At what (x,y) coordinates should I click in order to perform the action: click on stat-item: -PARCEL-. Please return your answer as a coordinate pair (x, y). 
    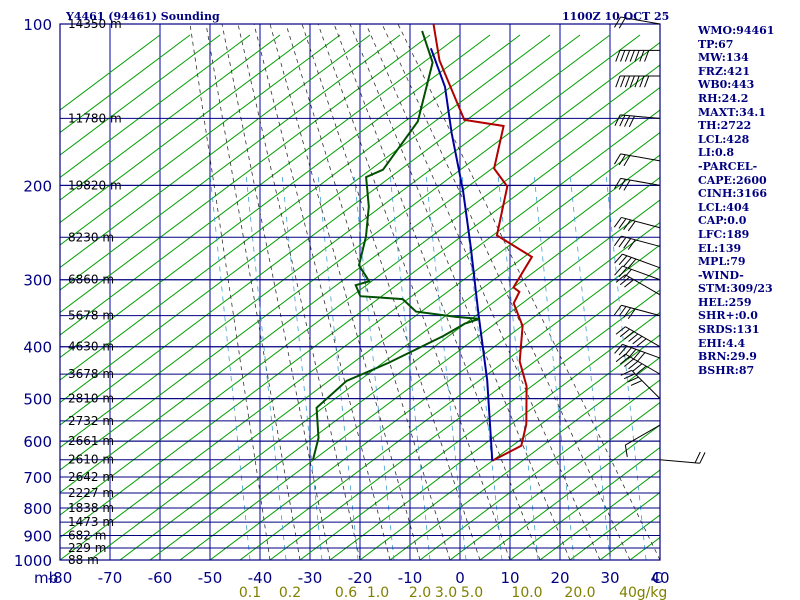
    Looking at the image, I should click on (728, 166).